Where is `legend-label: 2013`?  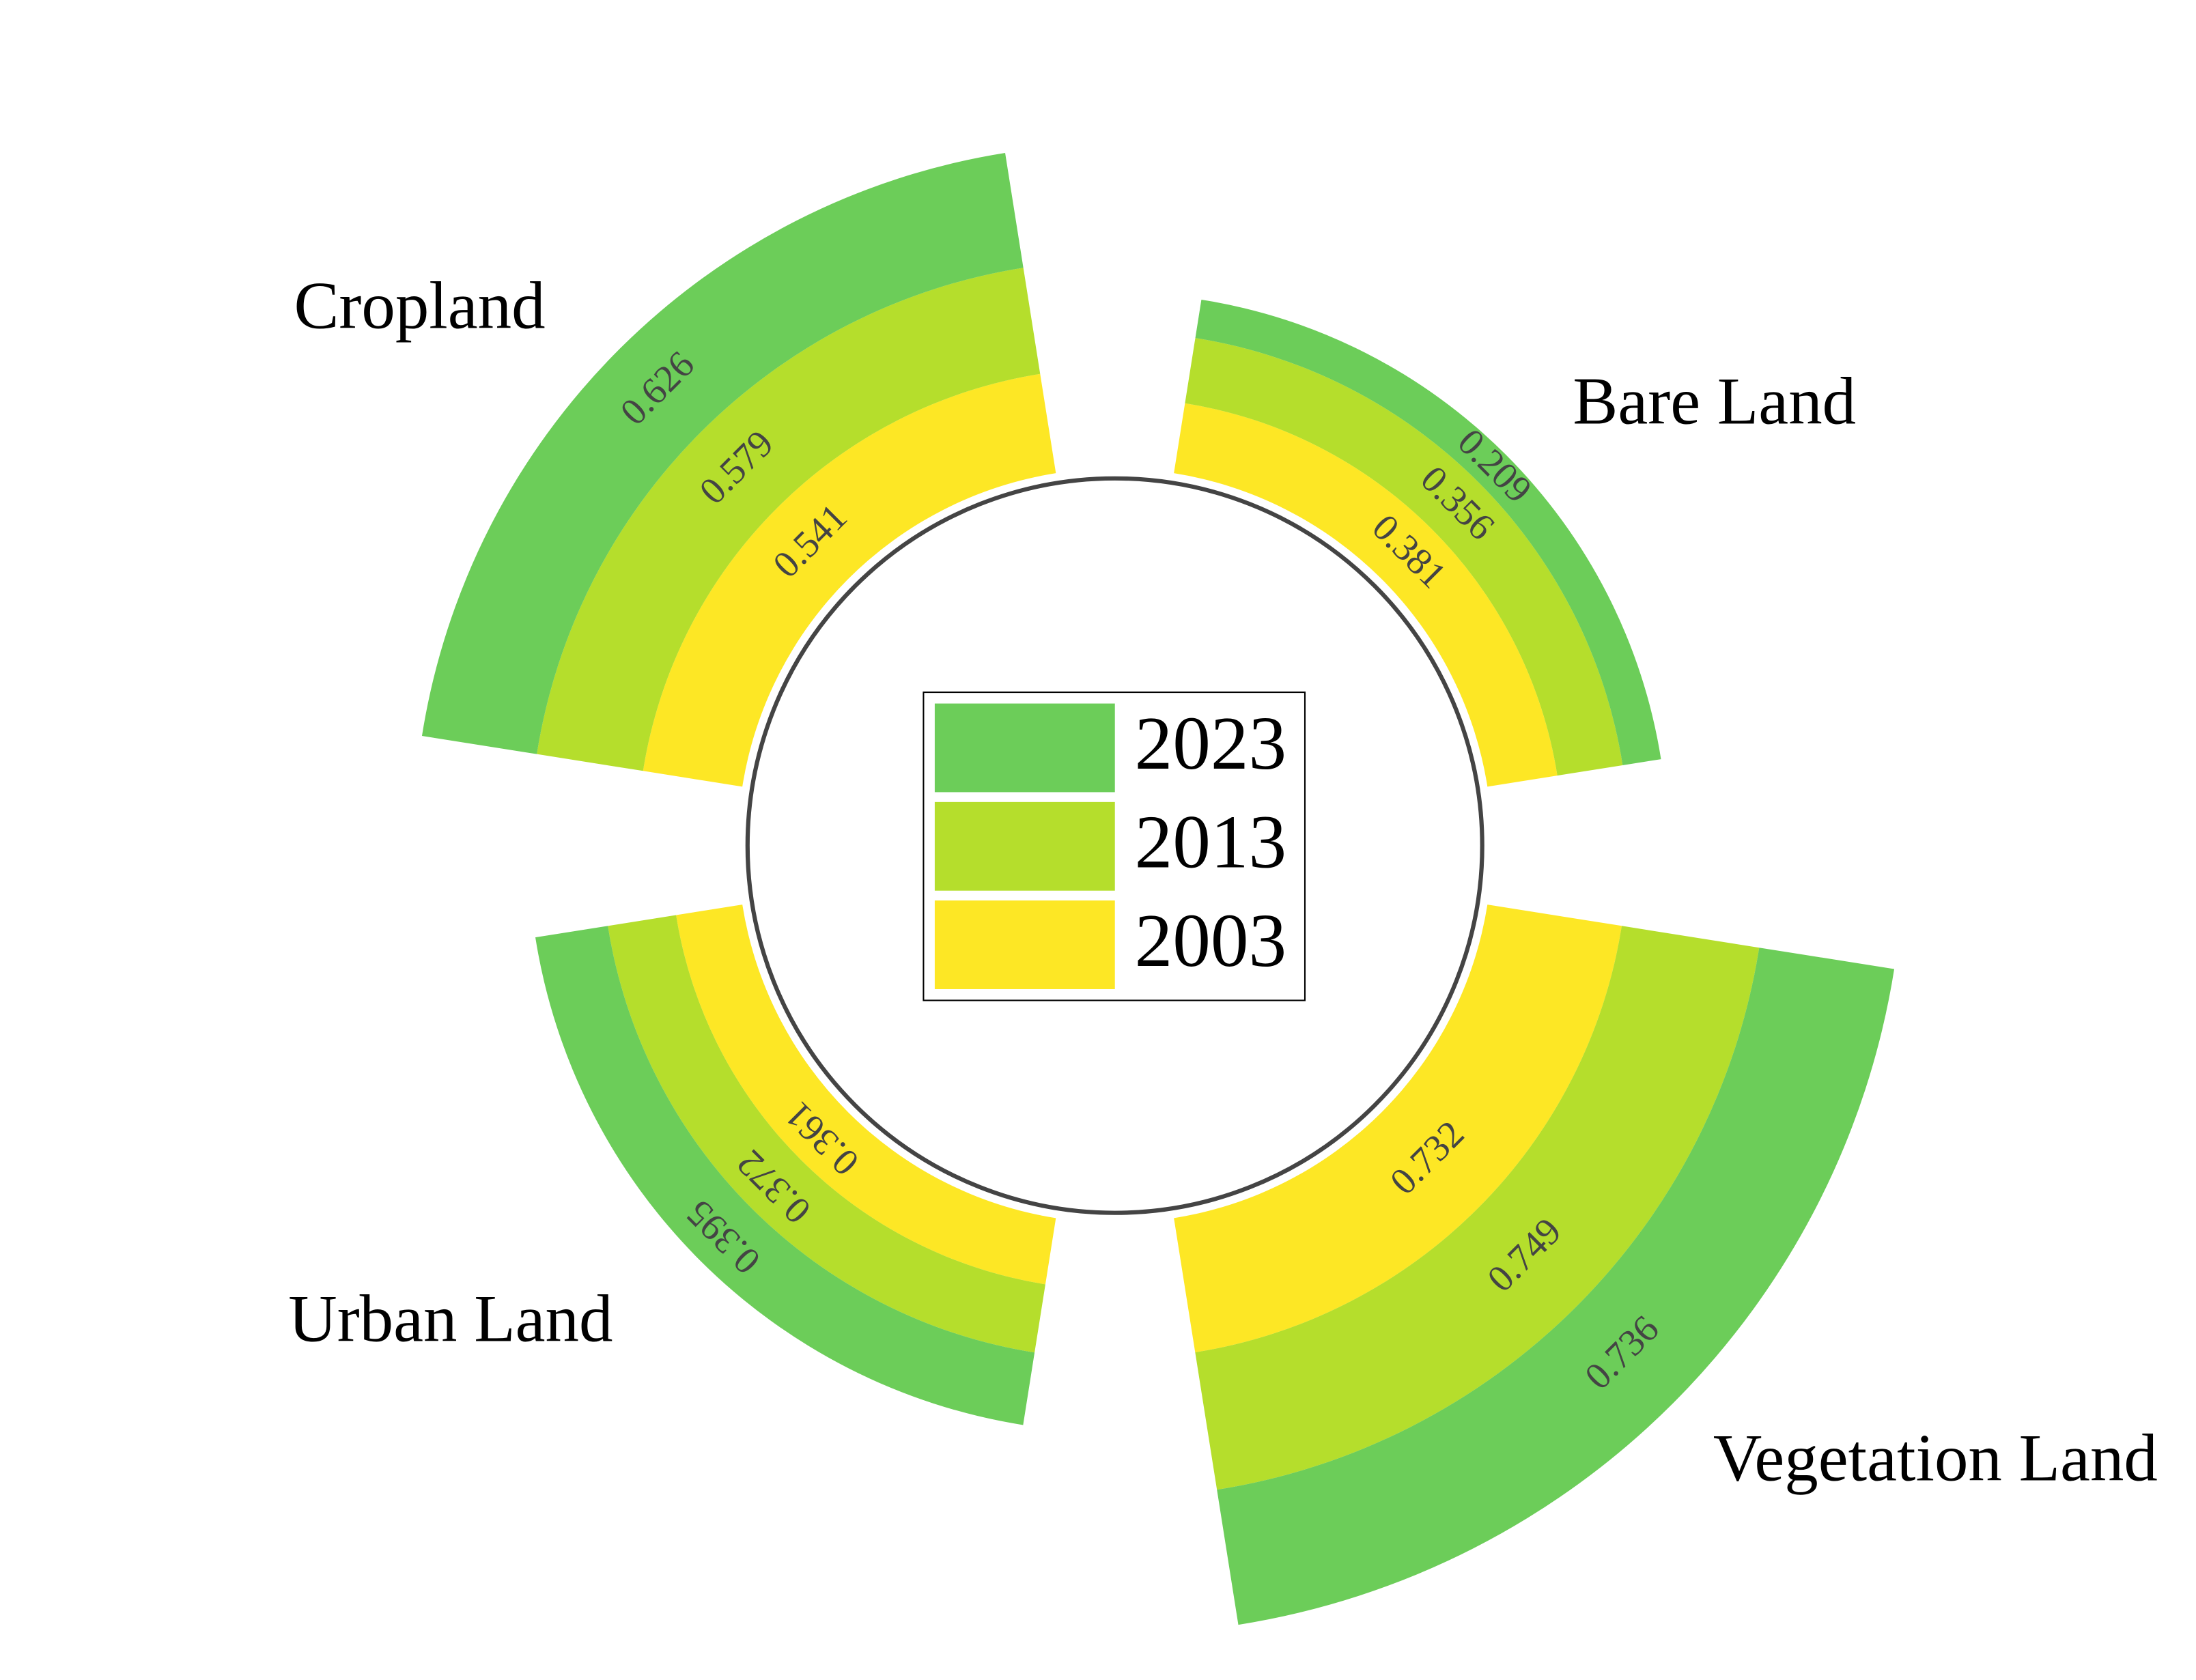
legend-label: 2013 is located at coordinates (1211, 842).